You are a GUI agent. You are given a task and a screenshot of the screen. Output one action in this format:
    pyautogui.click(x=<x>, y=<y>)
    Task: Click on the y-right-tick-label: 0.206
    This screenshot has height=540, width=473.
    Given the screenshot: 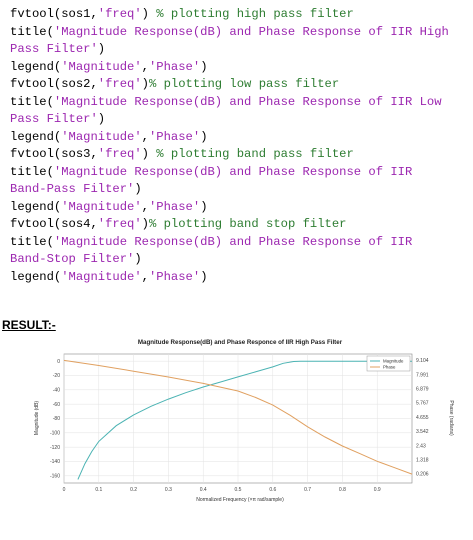 What is the action you would take?
    pyautogui.click(x=422, y=475)
    